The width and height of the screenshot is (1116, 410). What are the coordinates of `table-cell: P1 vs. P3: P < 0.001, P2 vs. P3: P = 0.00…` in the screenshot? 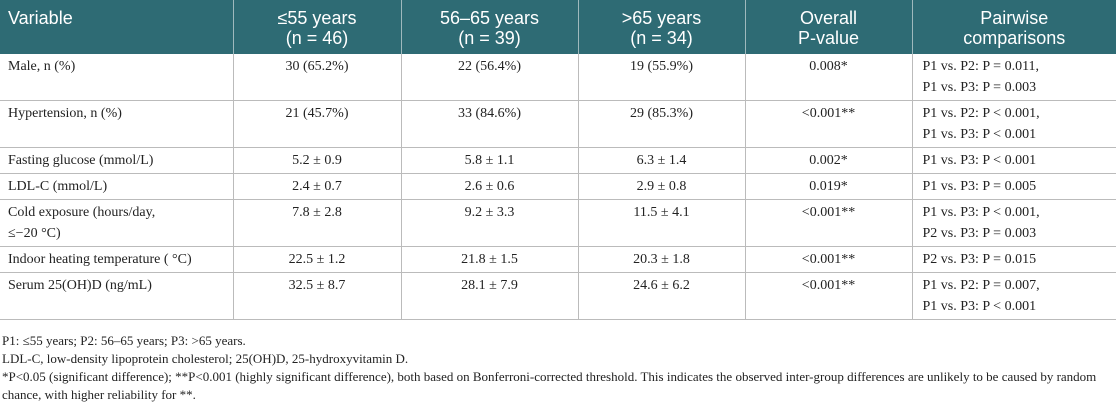 It's located at (1013, 223).